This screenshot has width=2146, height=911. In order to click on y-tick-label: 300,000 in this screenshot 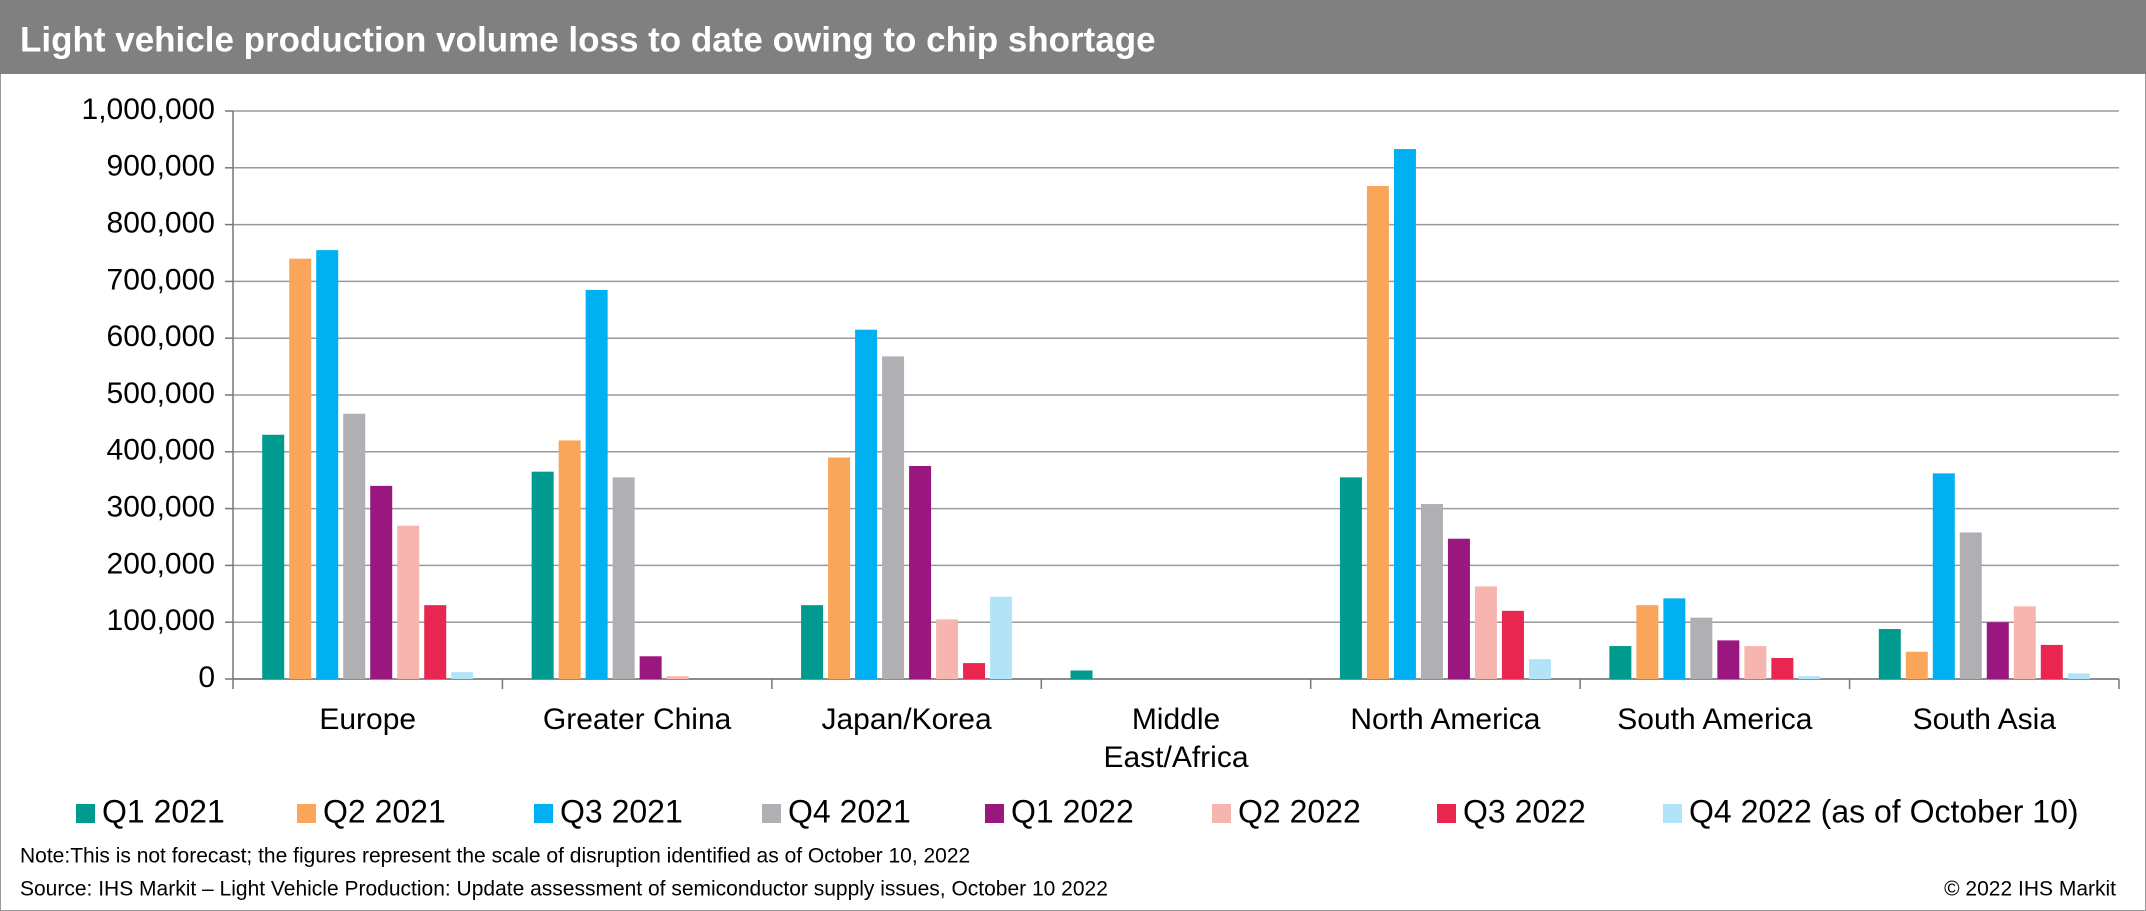, I will do `click(161, 507)`.